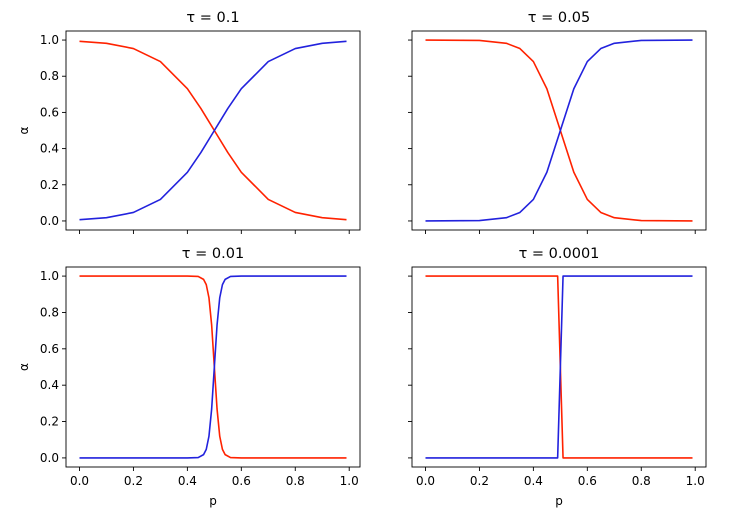  Describe the element at coordinates (213, 254) in the screenshot. I see `subplot-title: τ = 0.01` at that location.